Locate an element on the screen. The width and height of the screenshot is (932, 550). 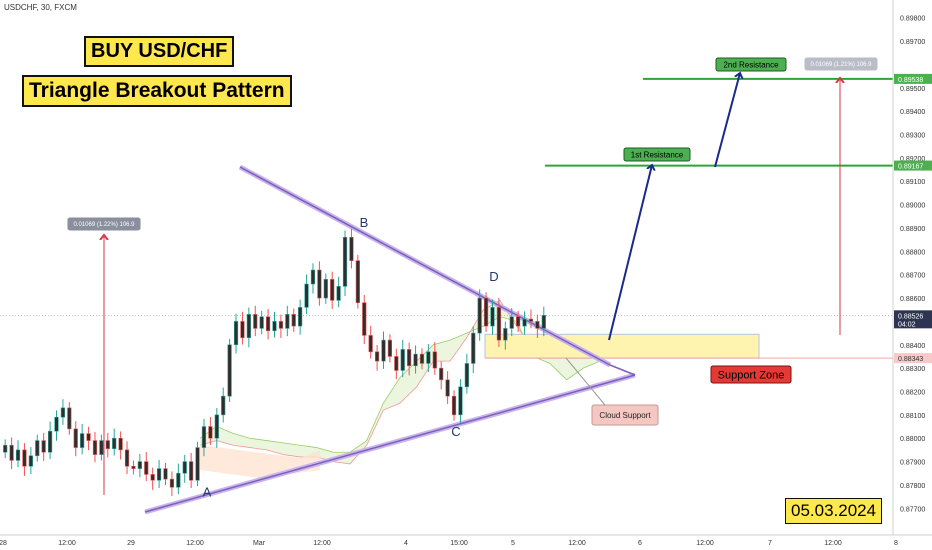
first-resistance-label: 1st Resistance is located at coordinates (657, 154).